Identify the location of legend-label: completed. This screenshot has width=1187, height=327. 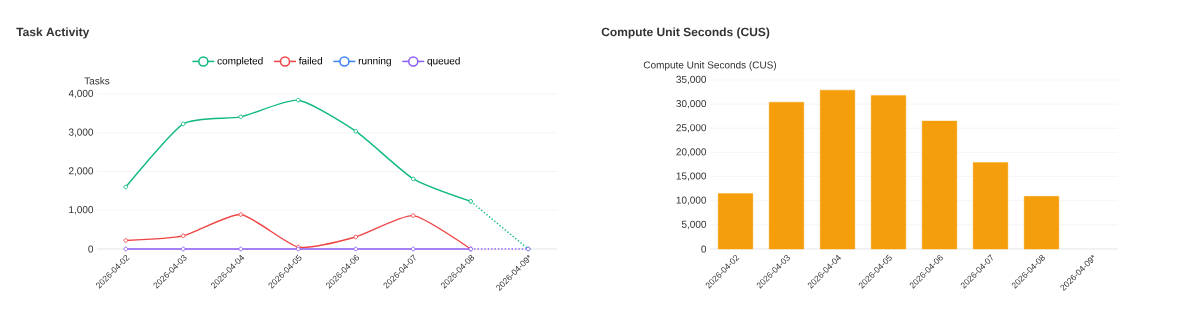
(240, 62).